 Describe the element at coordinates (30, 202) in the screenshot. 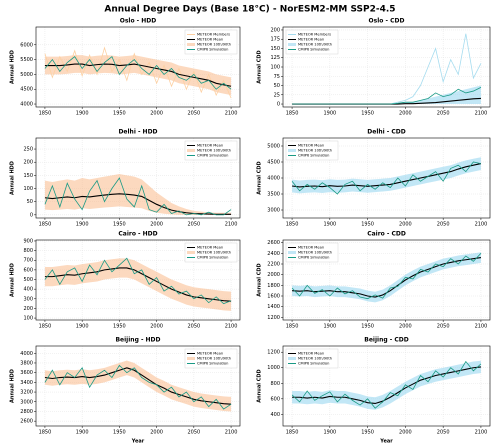

I see `y-tick-label: 50` at that location.